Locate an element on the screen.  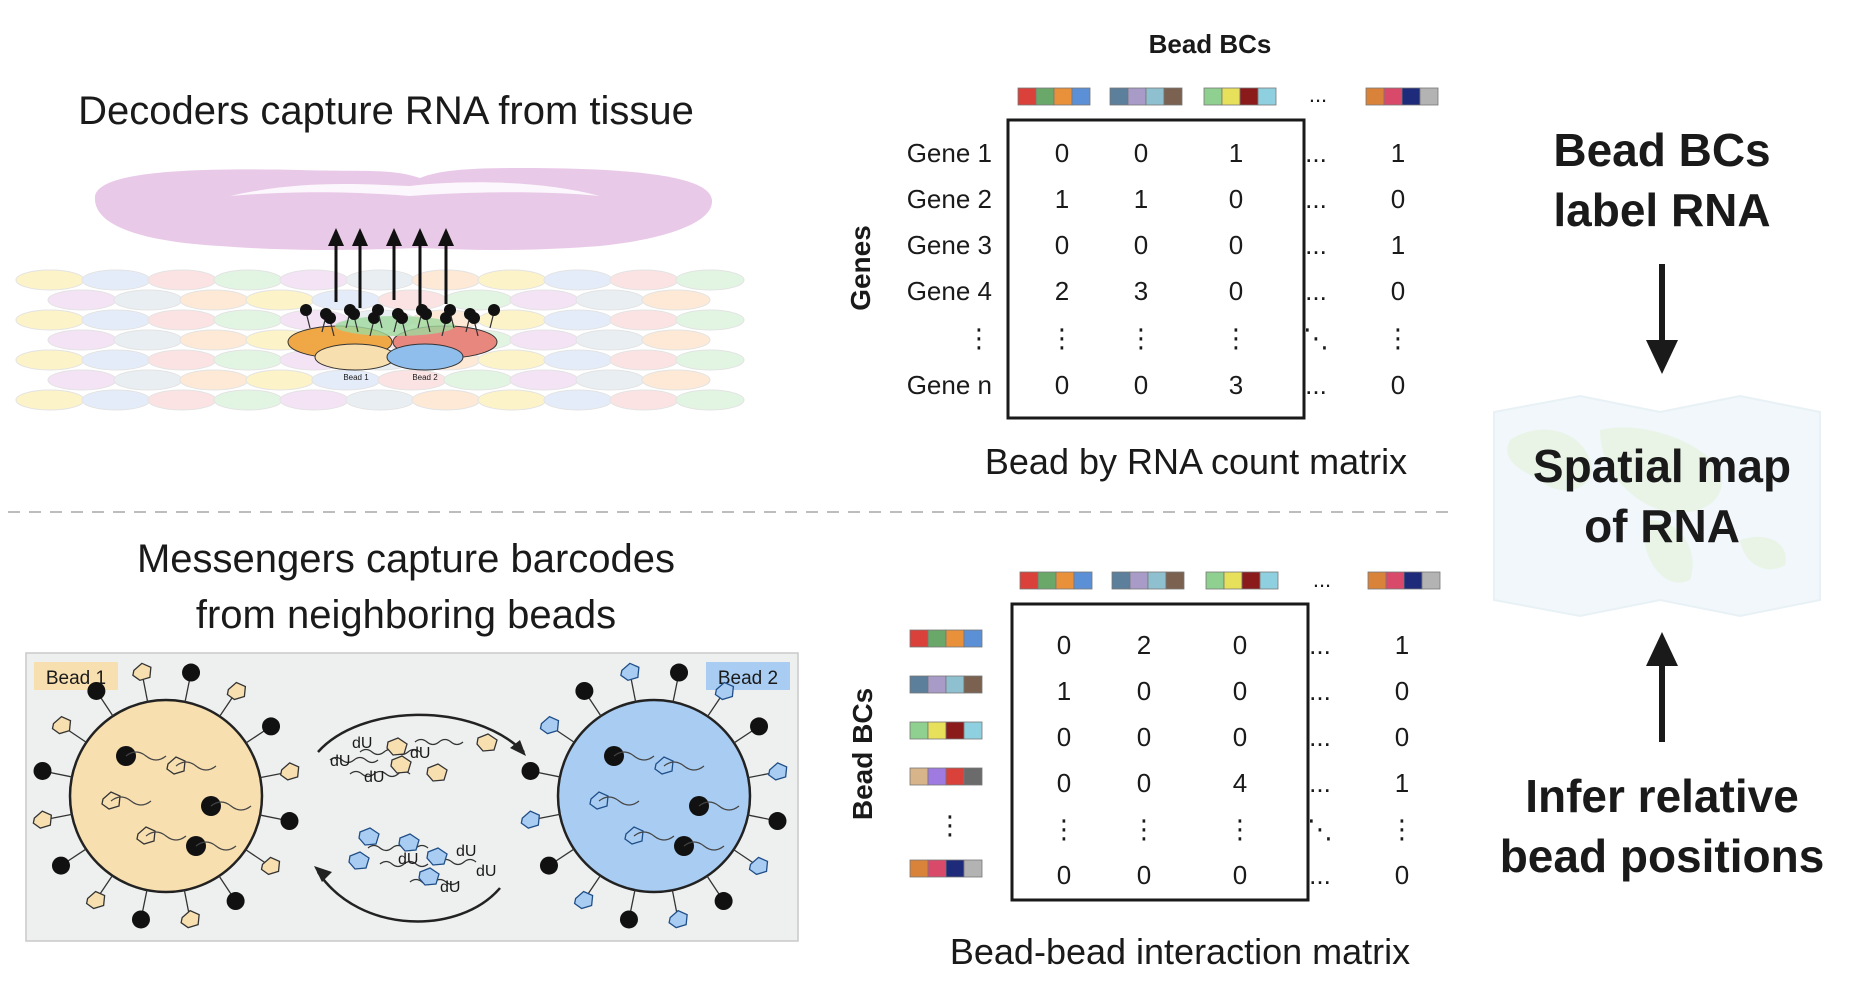
world-map-background is located at coordinates (1657, 506).